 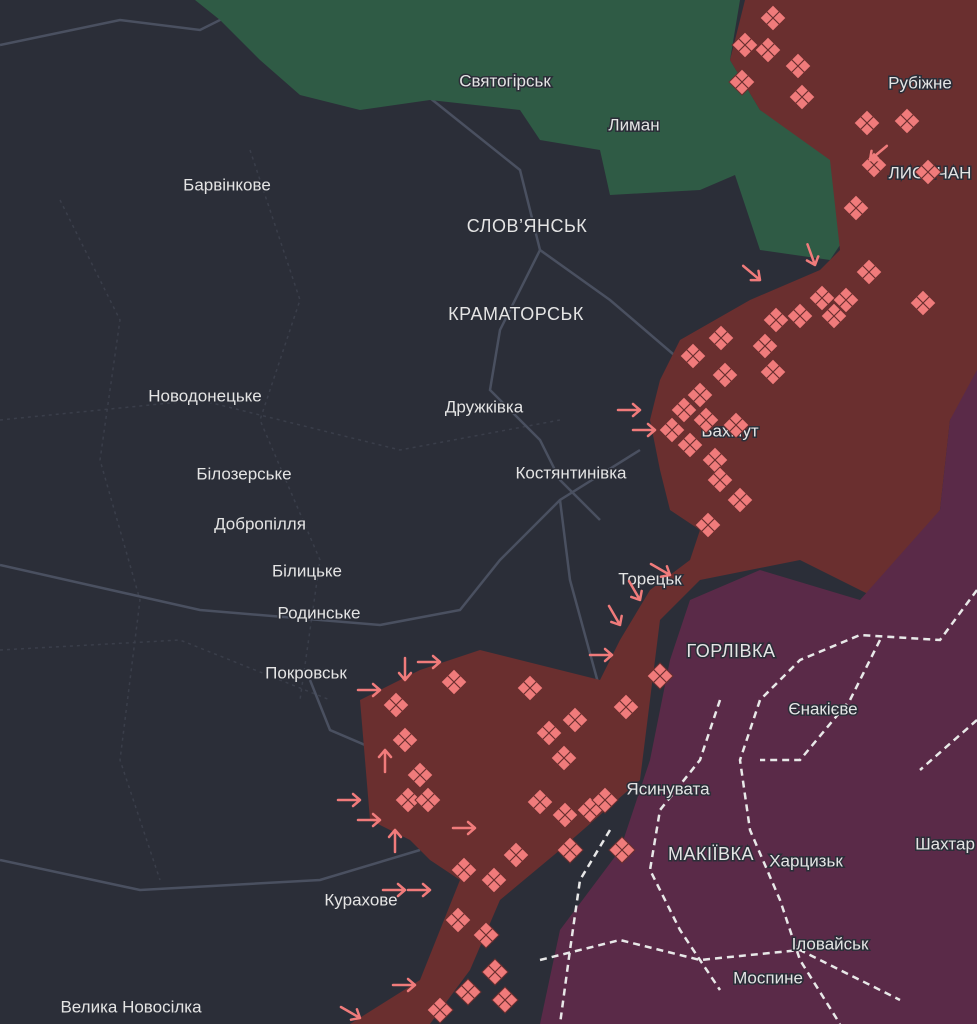 What do you see at coordinates (227, 184) in the screenshot?
I see `place-label: Барвінкове` at bounding box center [227, 184].